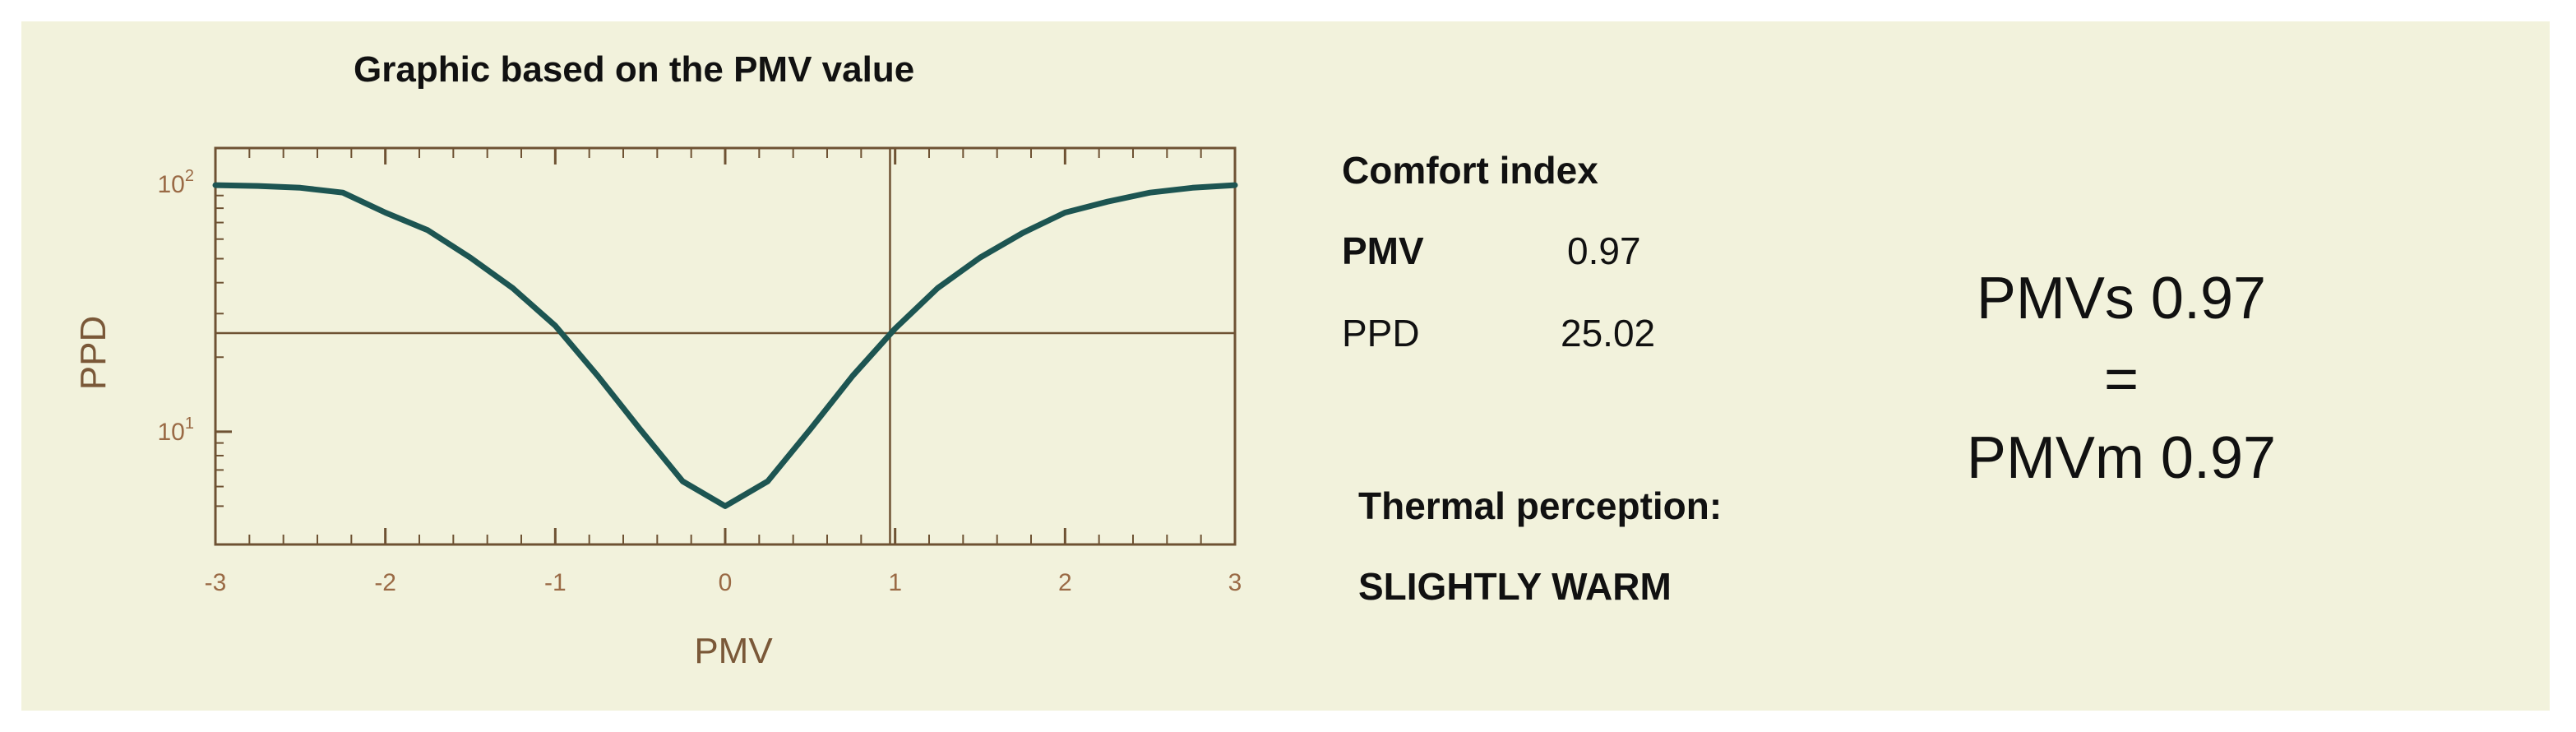 The width and height of the screenshot is (2576, 732). I want to click on thermal-perception-value: SLIGHTLY WARM, so click(1515, 586).